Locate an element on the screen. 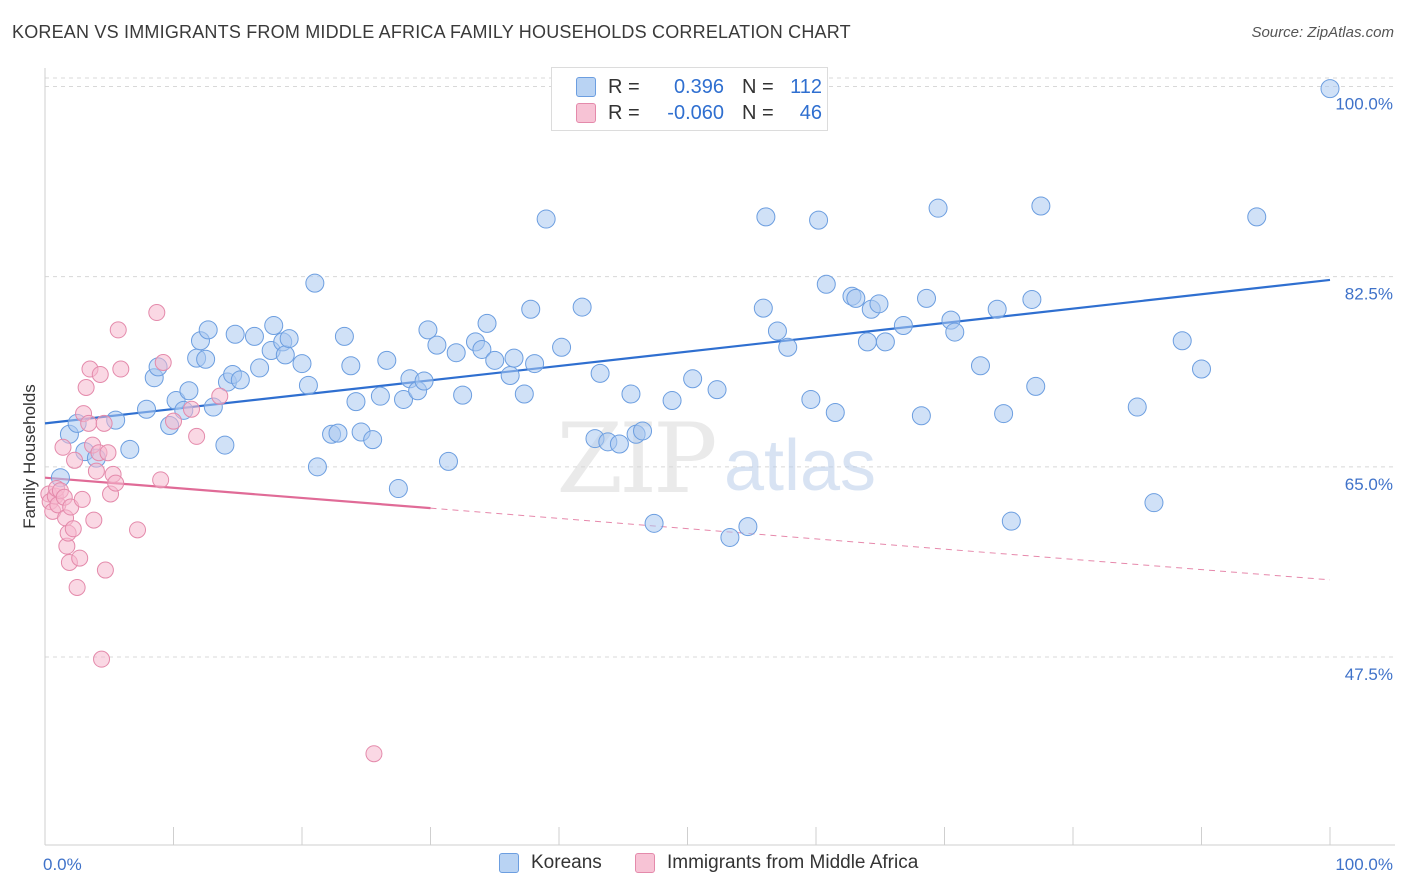 This screenshot has height=892, width=1406. legend-n-value: 46 is located at coordinates (810, 112).